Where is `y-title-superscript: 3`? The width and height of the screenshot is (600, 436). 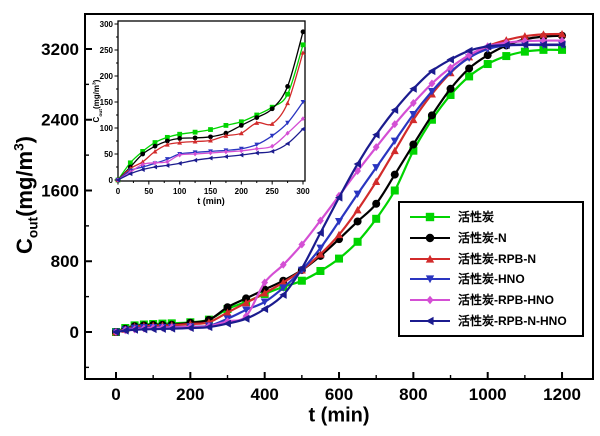
y-title-superscript: 3 is located at coordinates (19, 147).